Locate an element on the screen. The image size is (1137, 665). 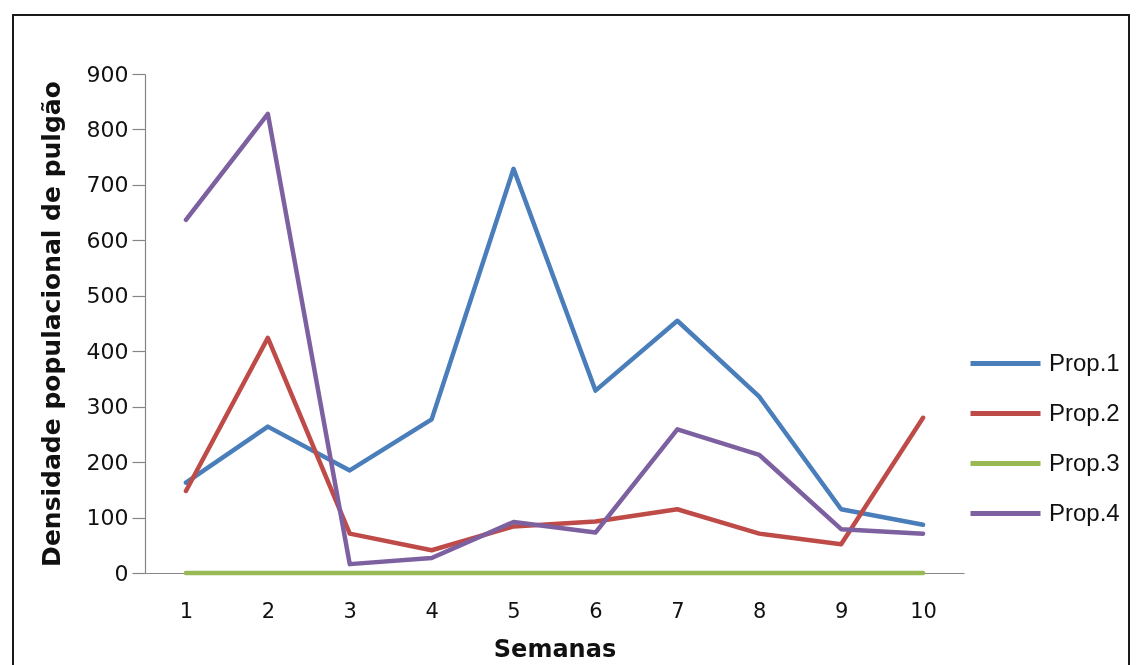
x-tick-label: 6 is located at coordinates (596, 610).